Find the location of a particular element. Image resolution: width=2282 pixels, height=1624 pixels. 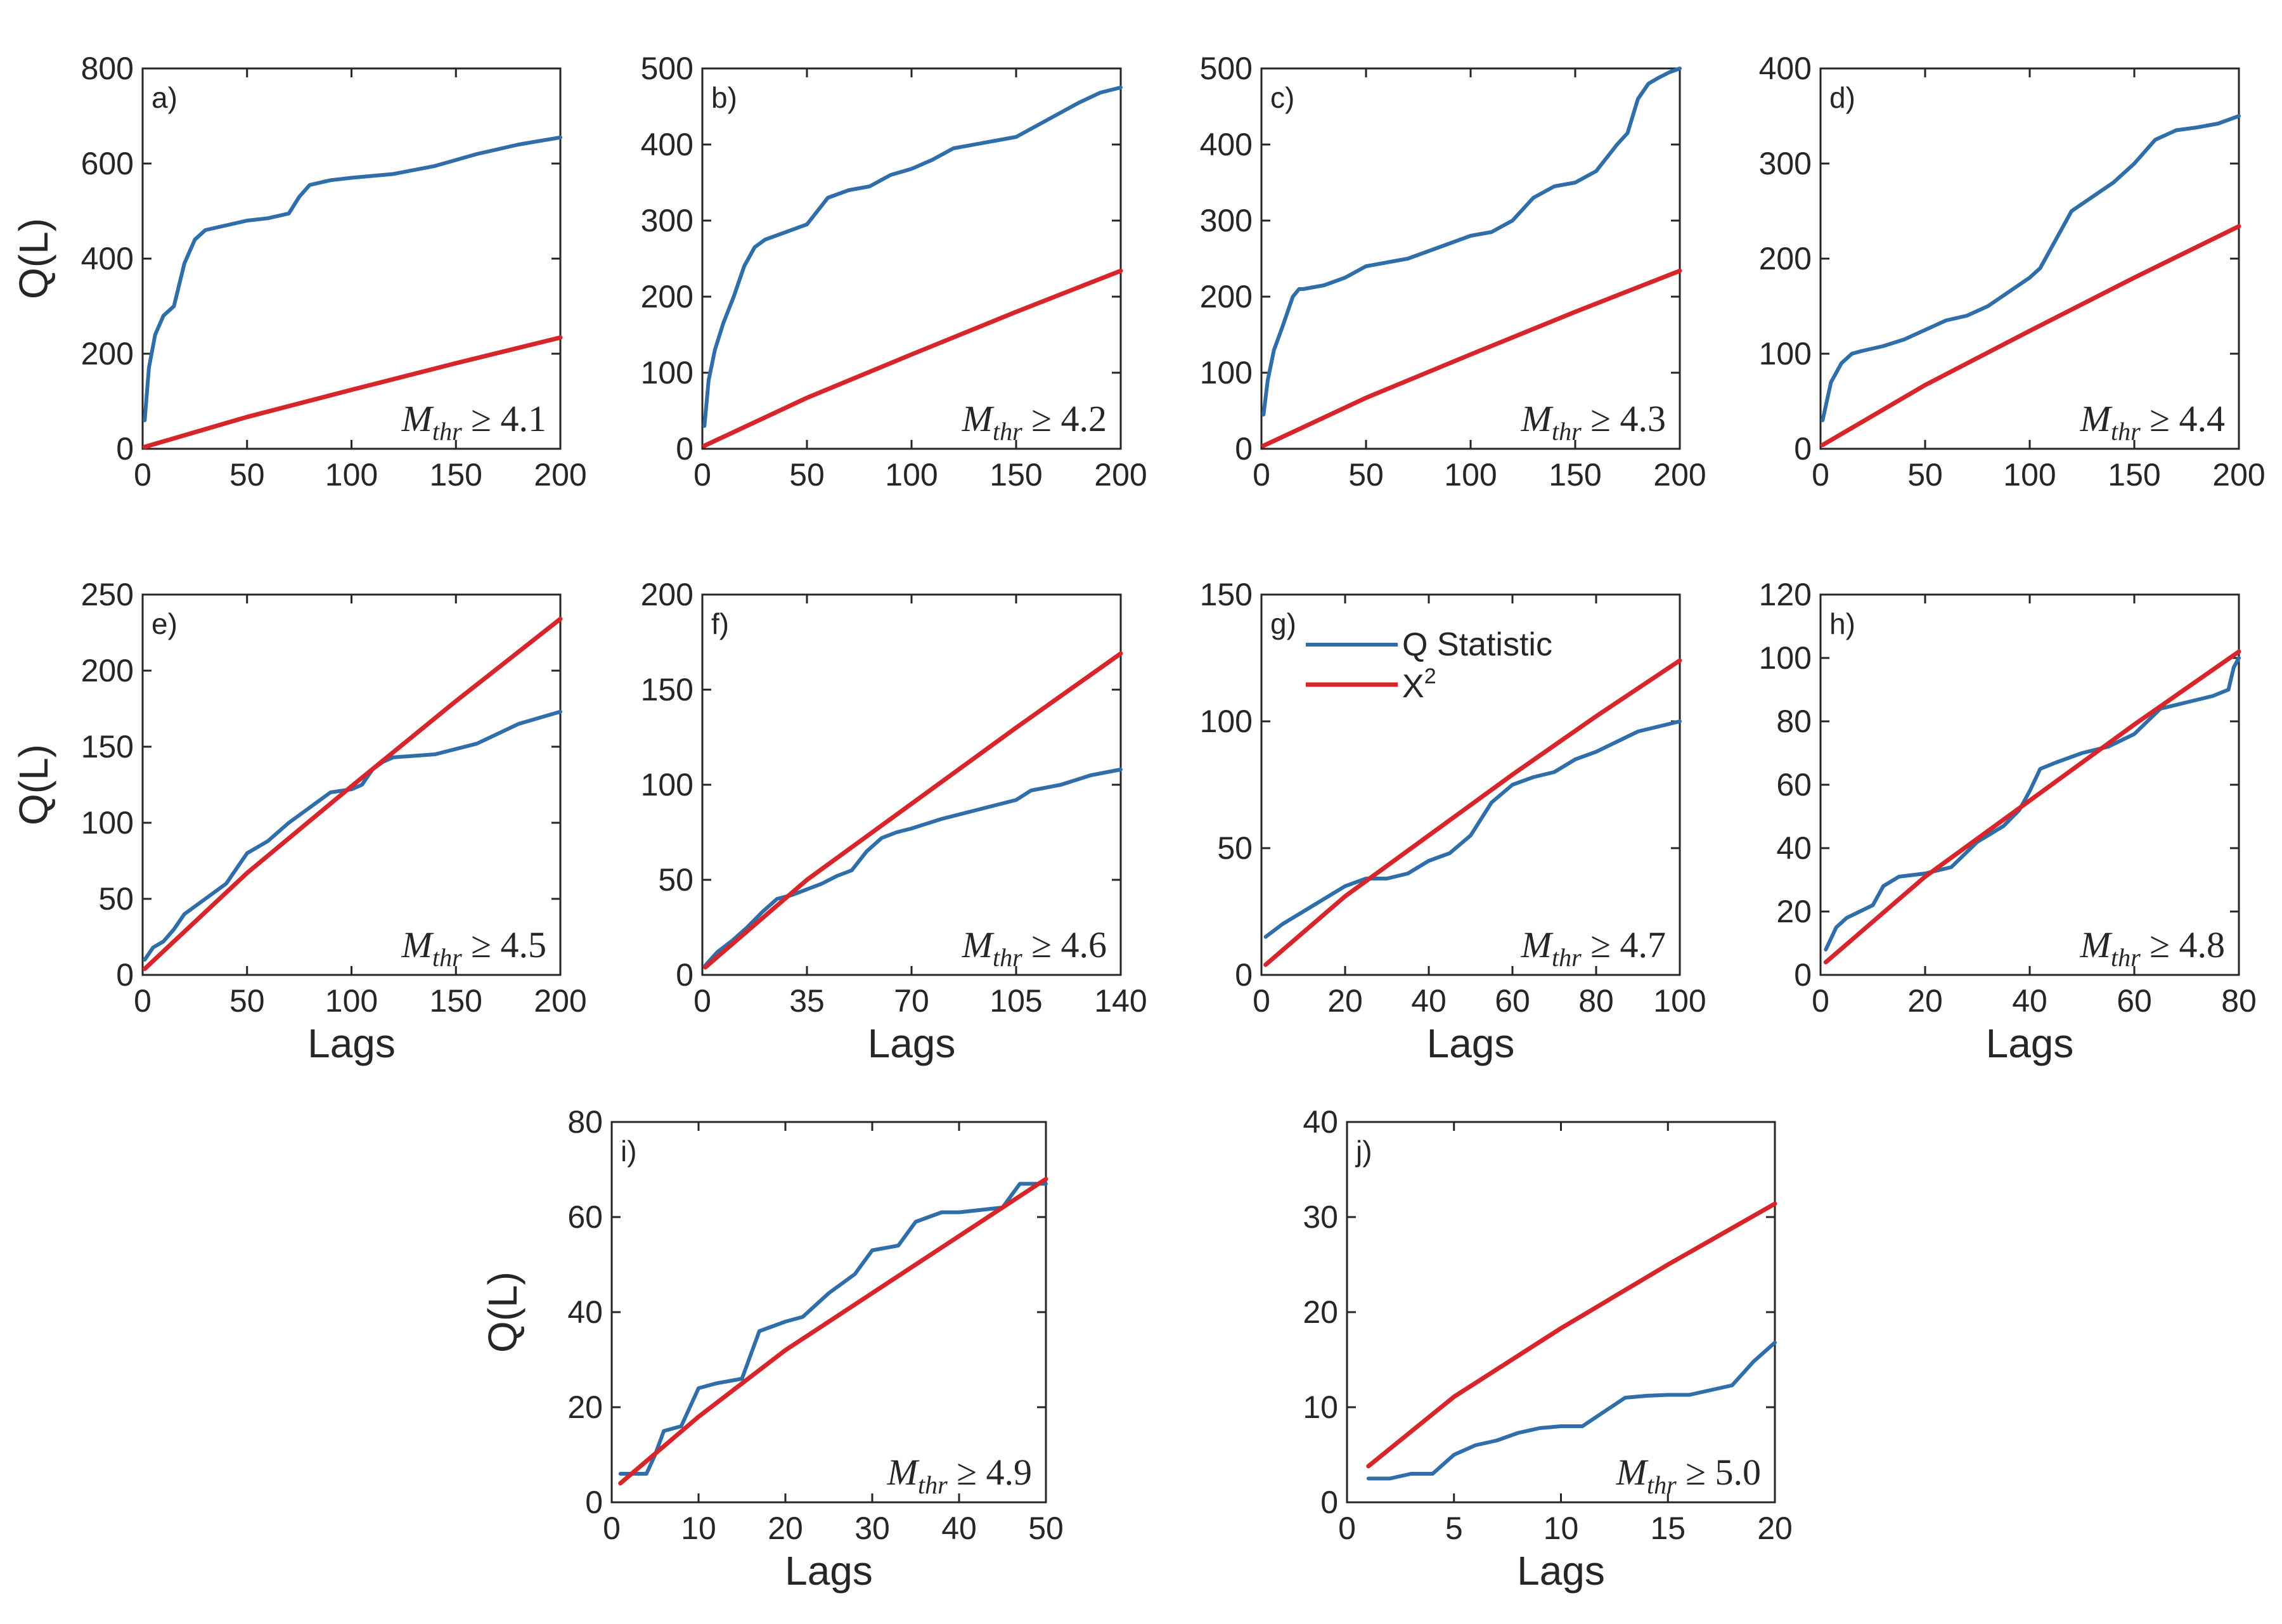

panel-letter: c) is located at coordinates (1282, 98).